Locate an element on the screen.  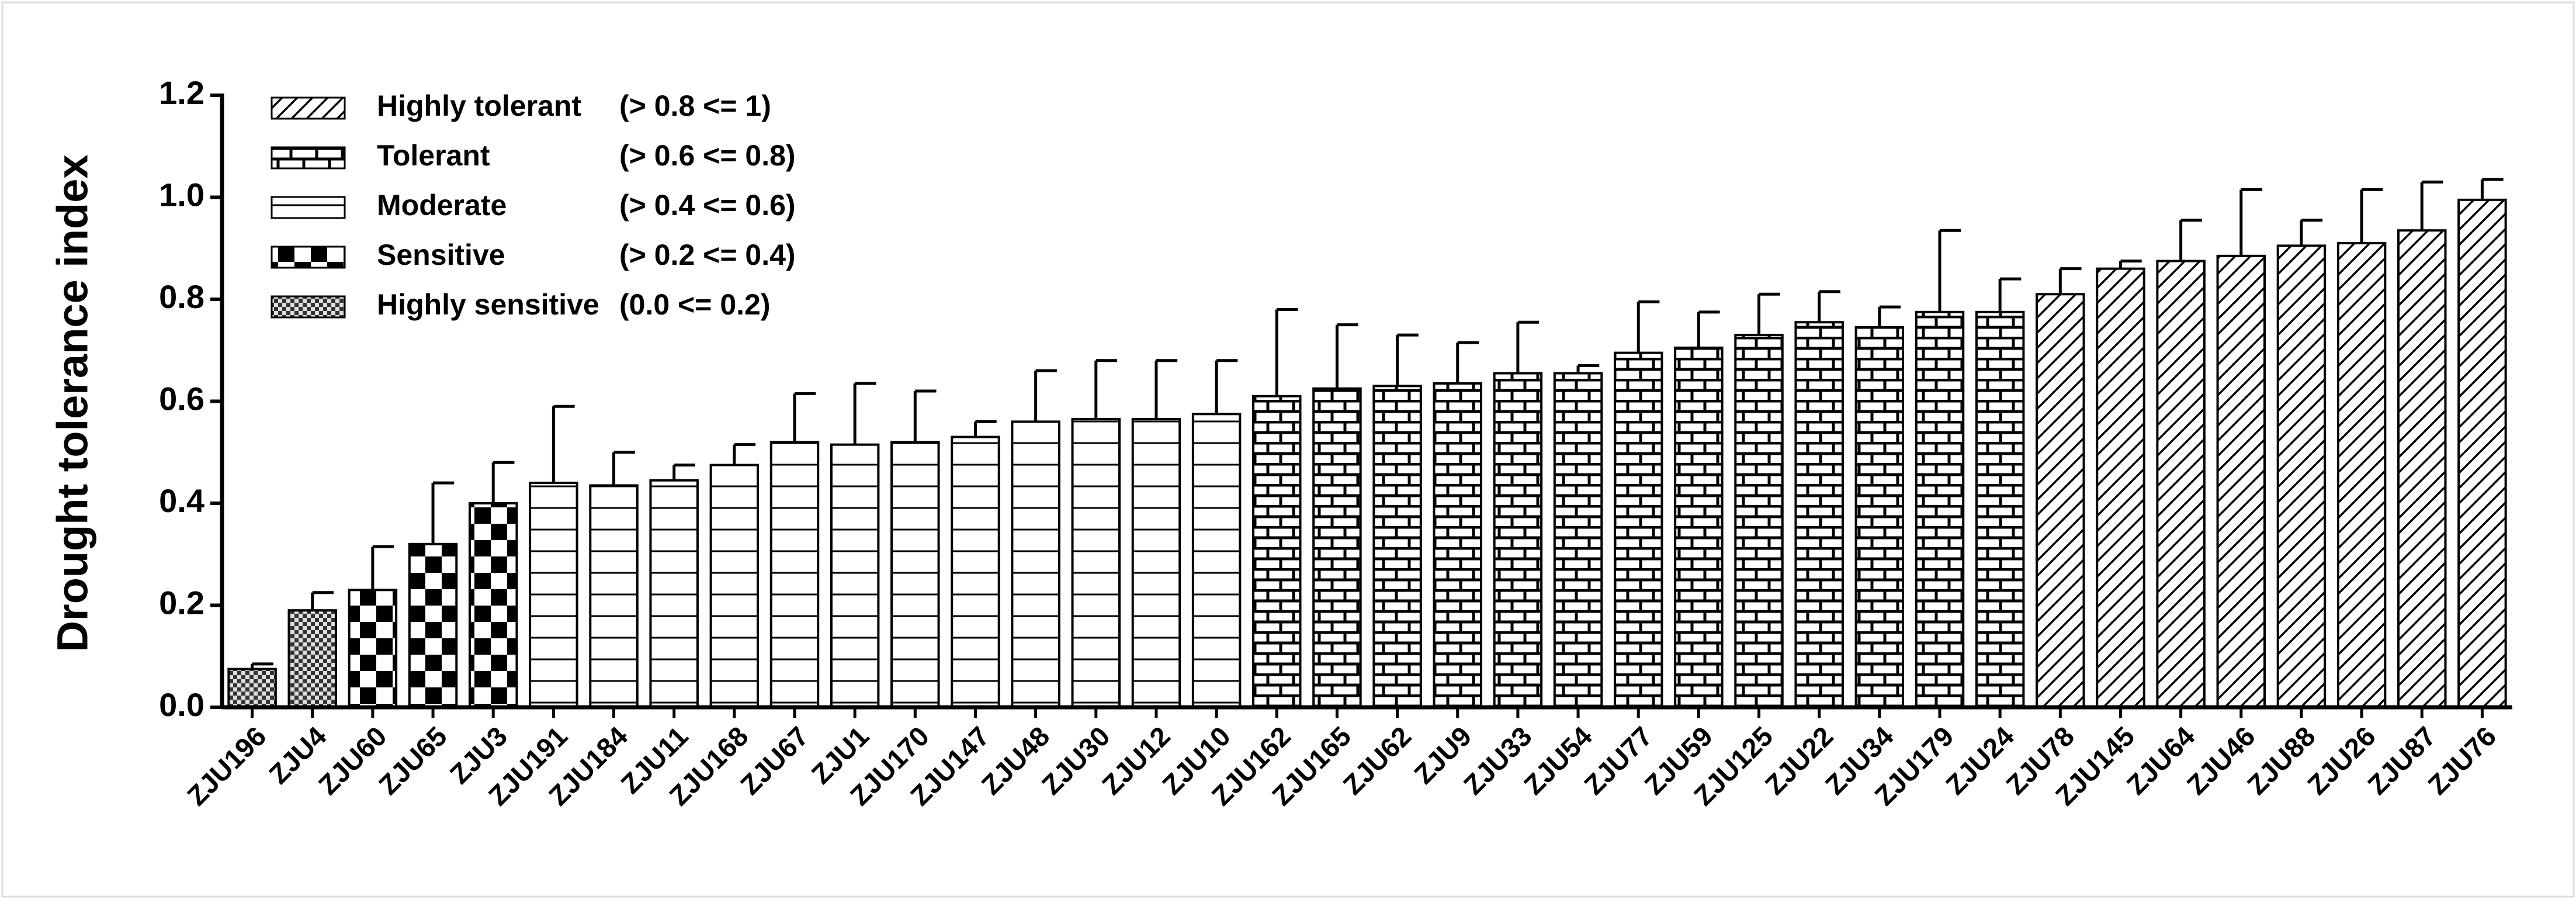
legend-label: Tolerant is located at coordinates (433, 155).